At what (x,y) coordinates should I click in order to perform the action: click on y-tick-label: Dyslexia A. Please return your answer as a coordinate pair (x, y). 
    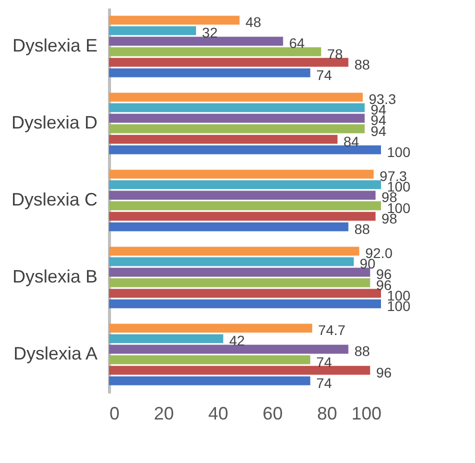
    Looking at the image, I should click on (55, 354).